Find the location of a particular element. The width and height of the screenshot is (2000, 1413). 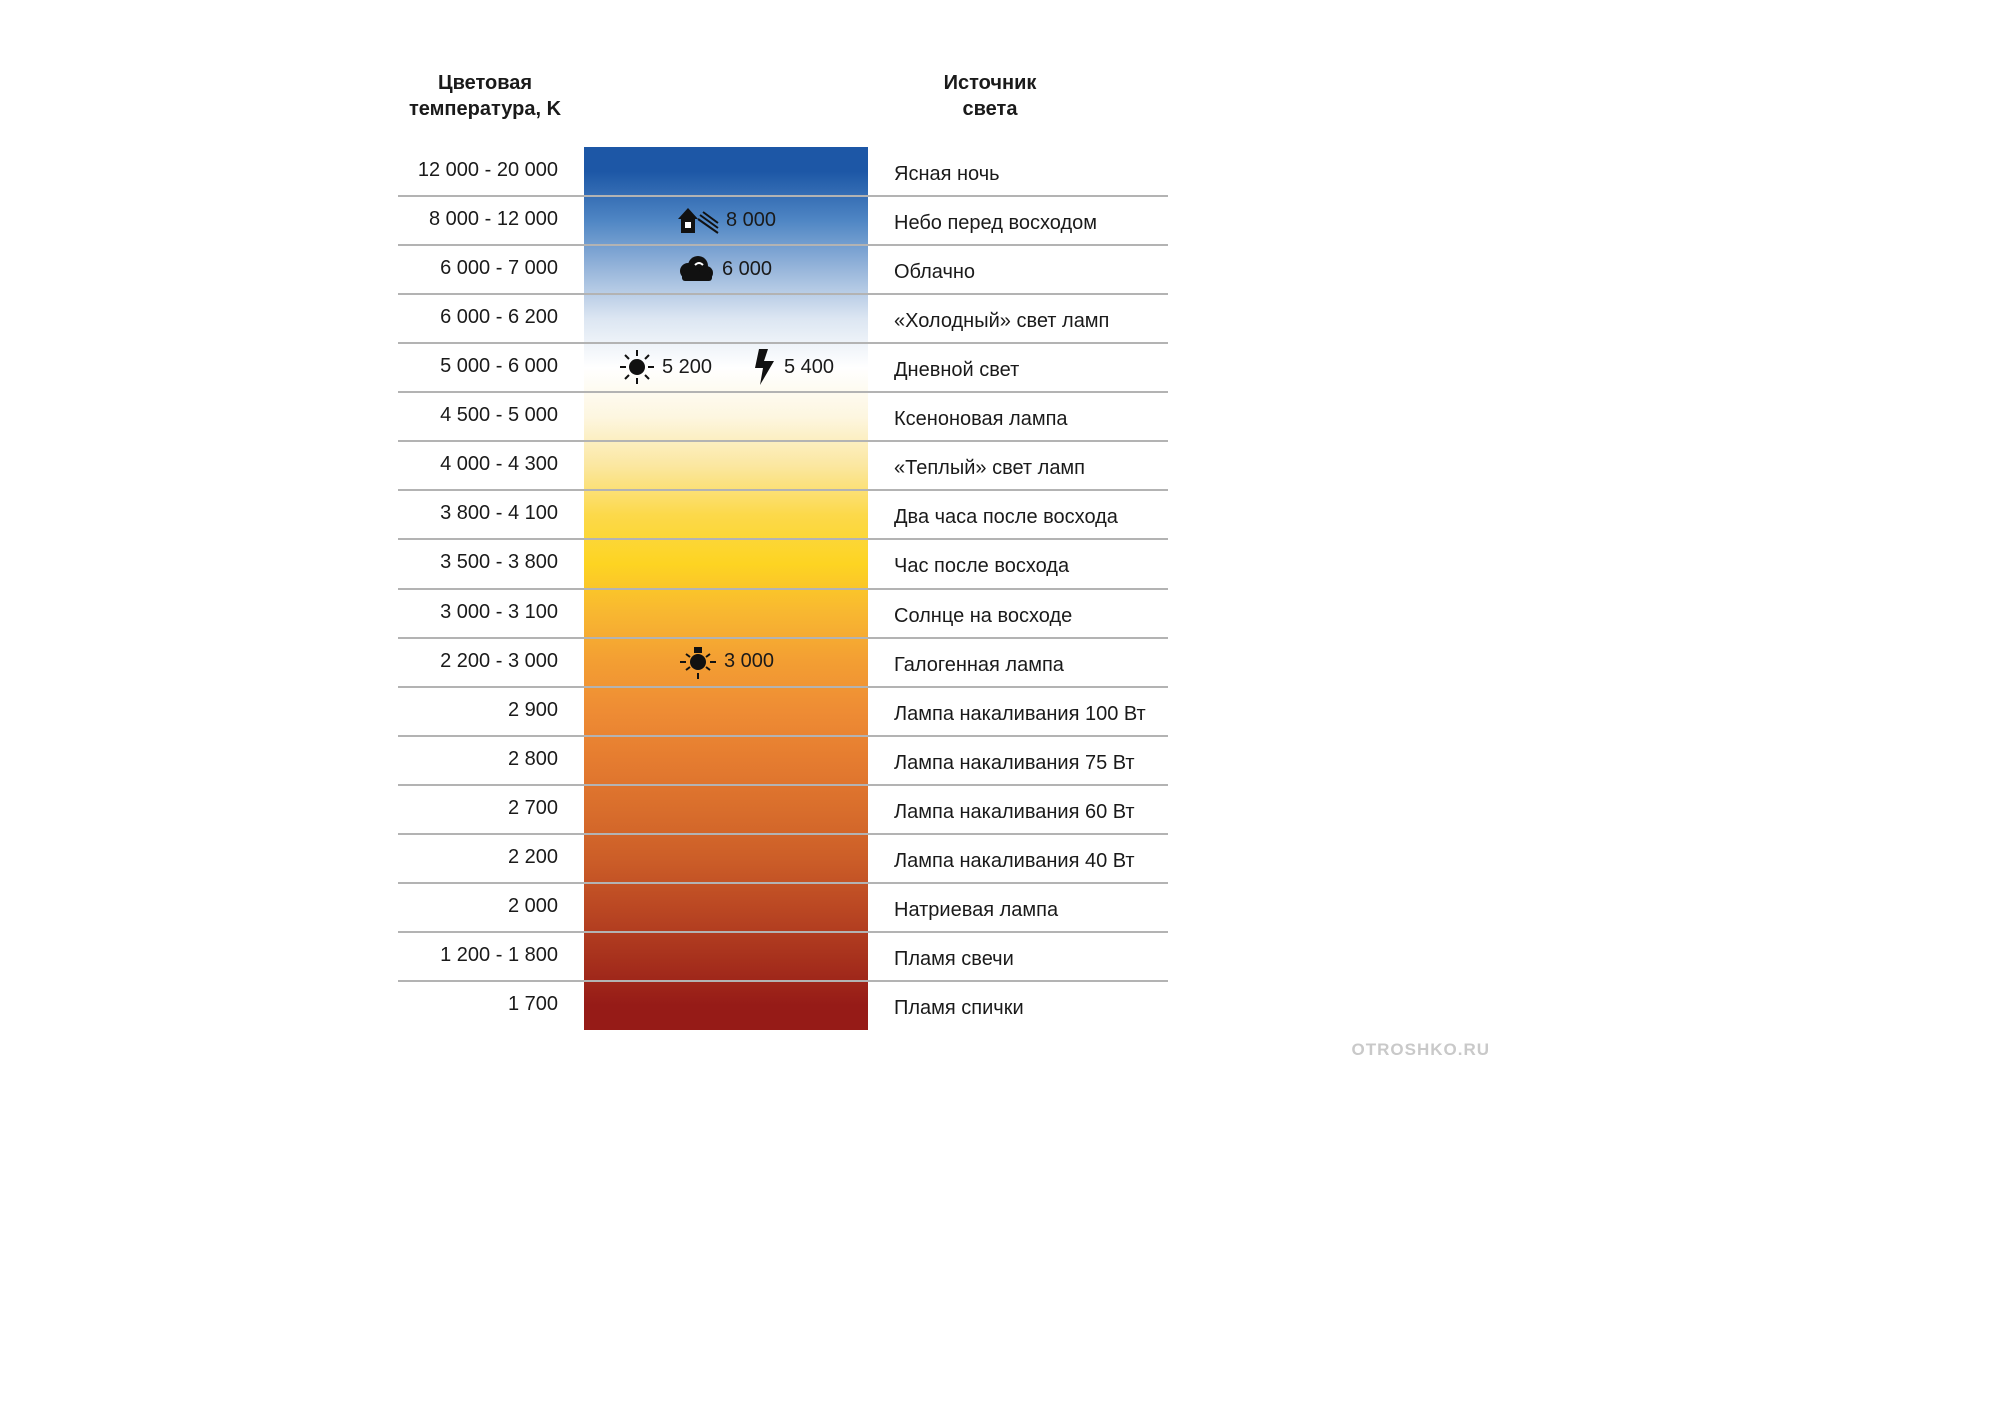

temperature-range: 2 200 is located at coordinates (532, 856).